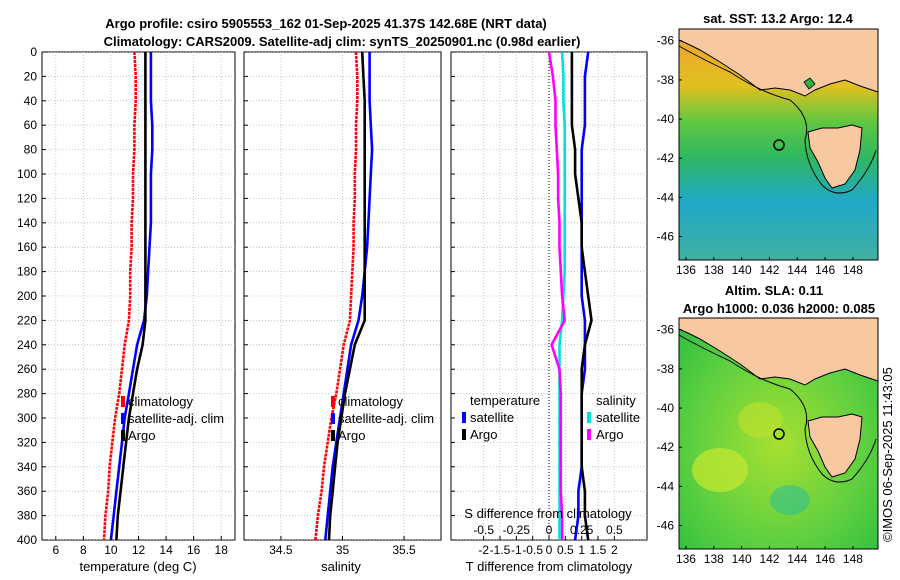  What do you see at coordinates (27, 369) in the screenshot?
I see `y-tick-label: 260` at bounding box center [27, 369].